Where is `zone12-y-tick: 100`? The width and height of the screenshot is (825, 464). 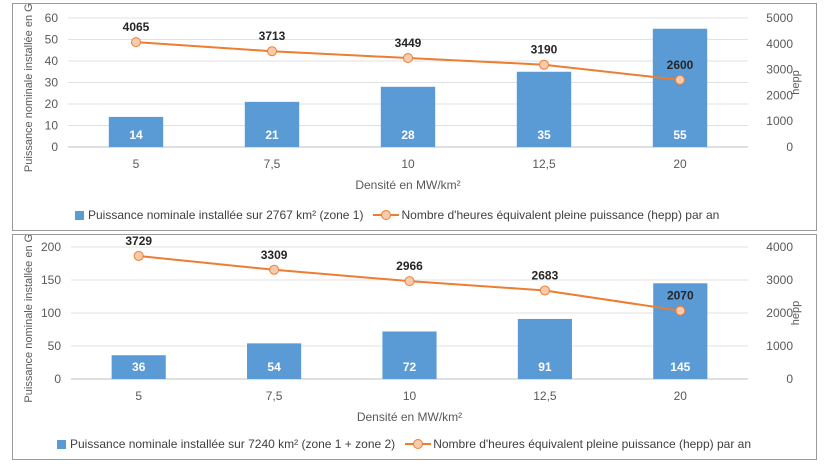
zone12-y-tick: 100 is located at coordinates (51, 313).